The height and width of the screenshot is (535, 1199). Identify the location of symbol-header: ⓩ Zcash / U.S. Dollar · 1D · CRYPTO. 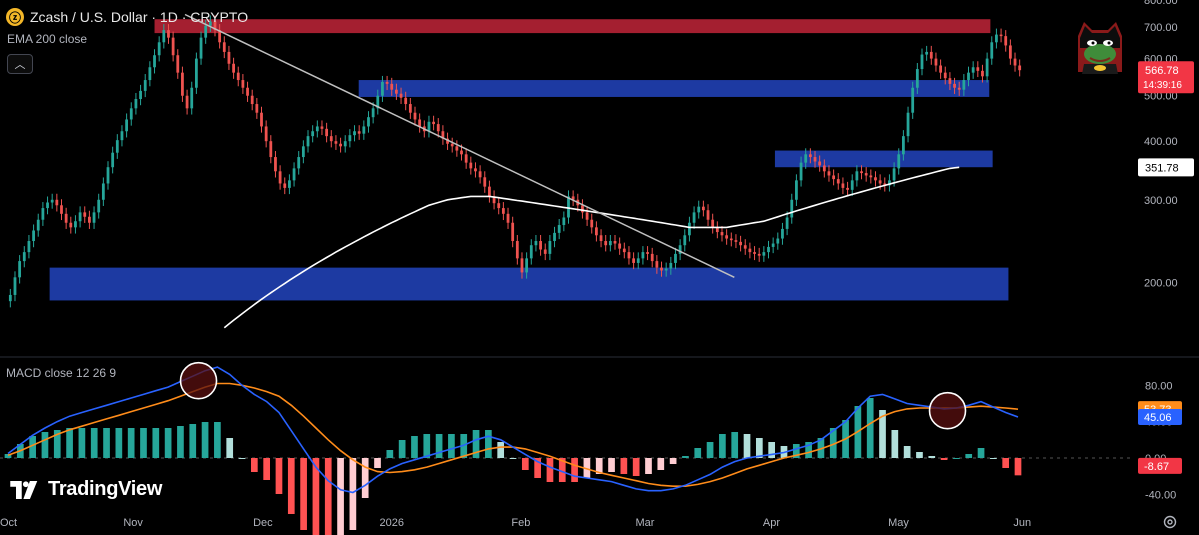
(127, 17).